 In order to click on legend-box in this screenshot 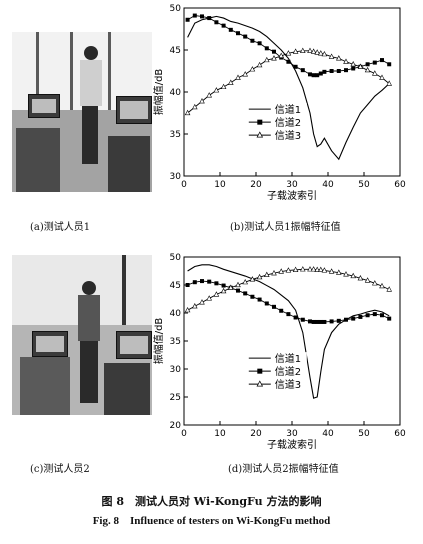, I will do `click(275, 125)`.